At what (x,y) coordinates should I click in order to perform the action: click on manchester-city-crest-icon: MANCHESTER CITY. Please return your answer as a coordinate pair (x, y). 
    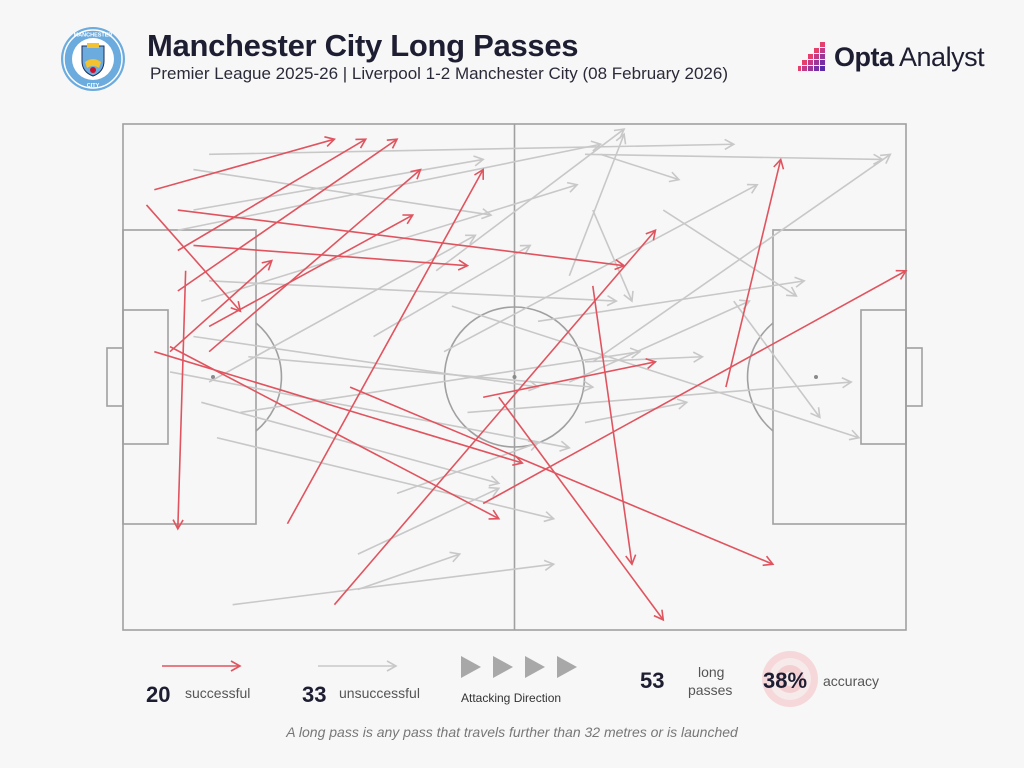
    Looking at the image, I should click on (93, 59).